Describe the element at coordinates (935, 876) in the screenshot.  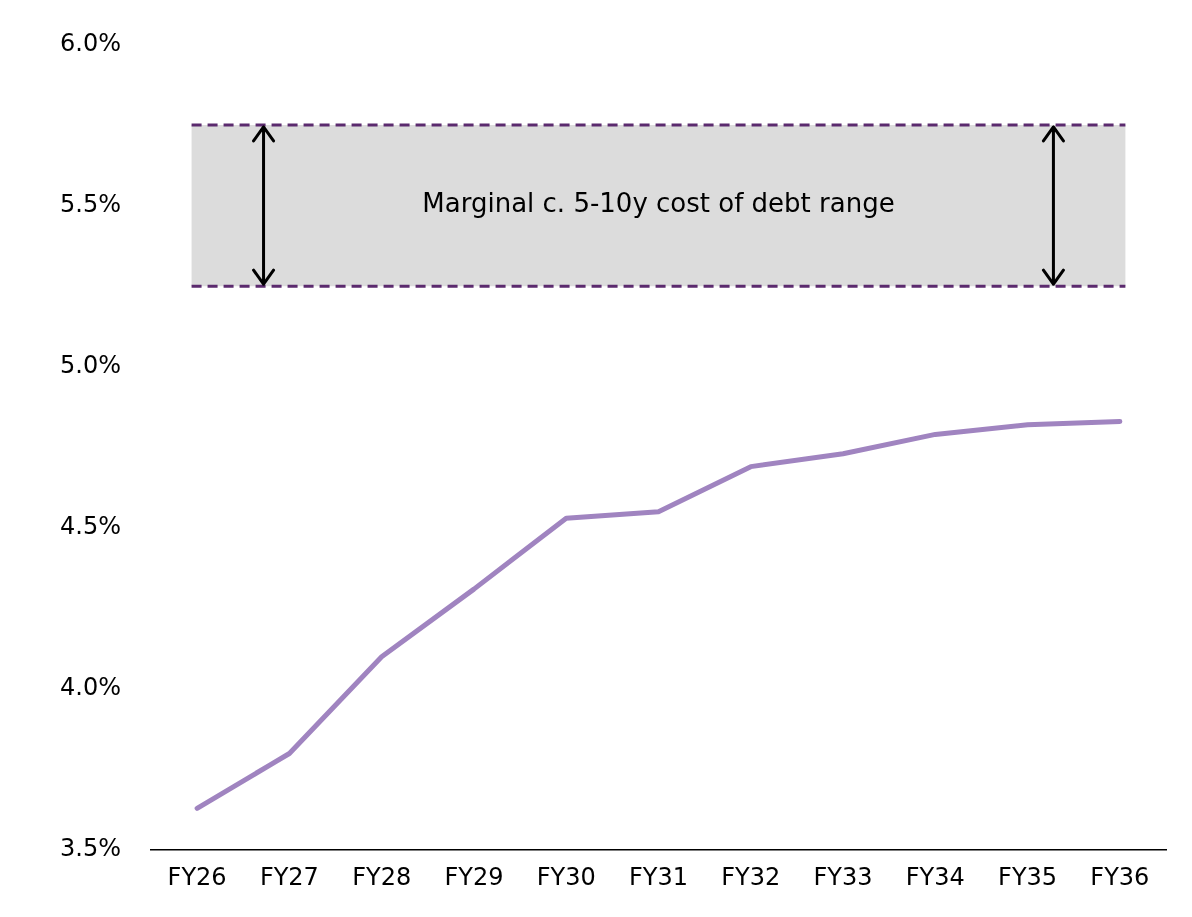
I see `x-tick-label: FY34` at that location.